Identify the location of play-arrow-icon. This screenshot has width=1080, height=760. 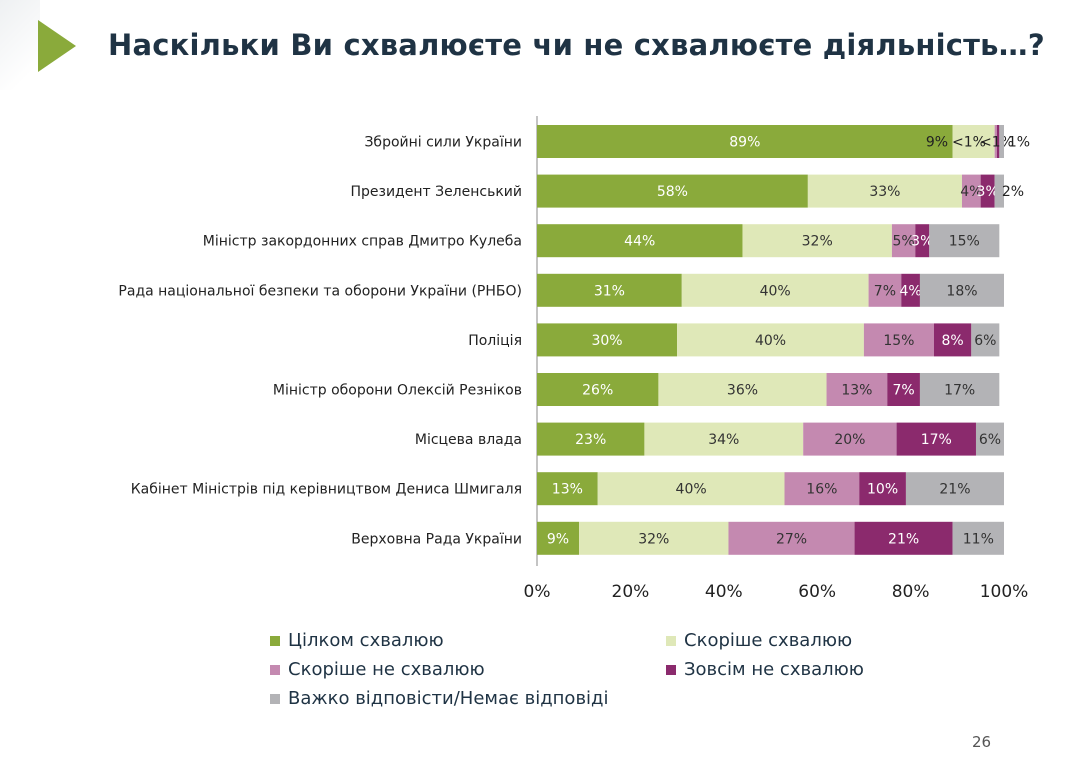
(57, 46).